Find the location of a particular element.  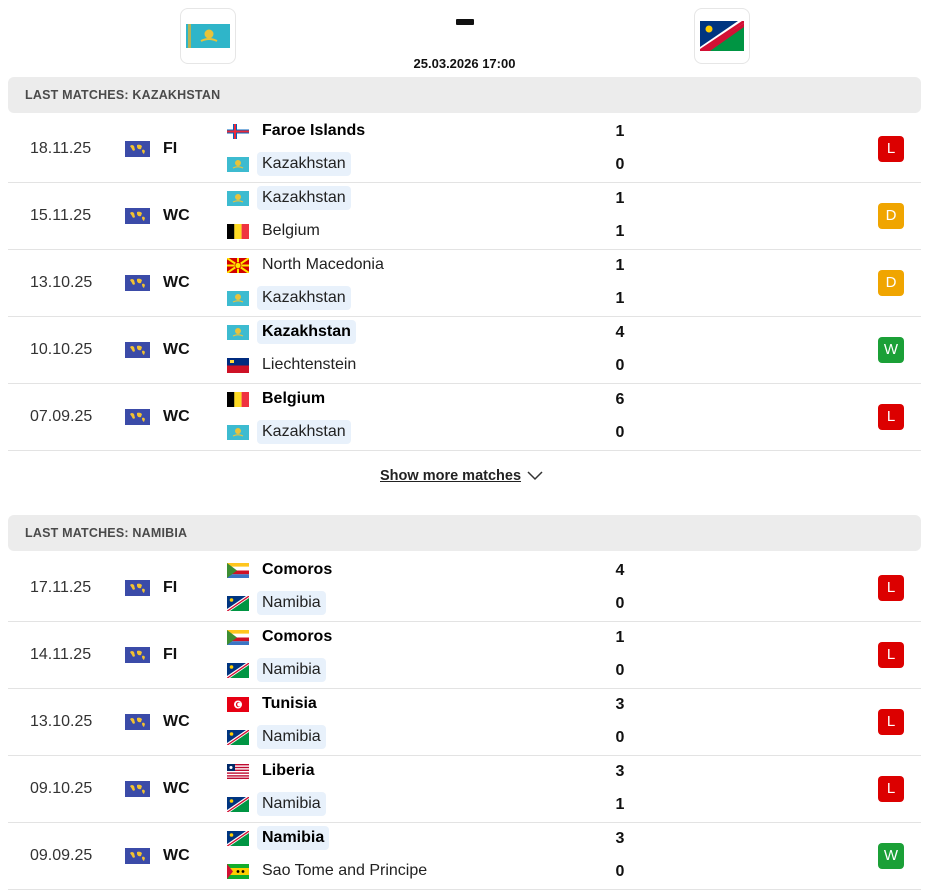

away-team-name: Liechtenstein is located at coordinates (309, 364).